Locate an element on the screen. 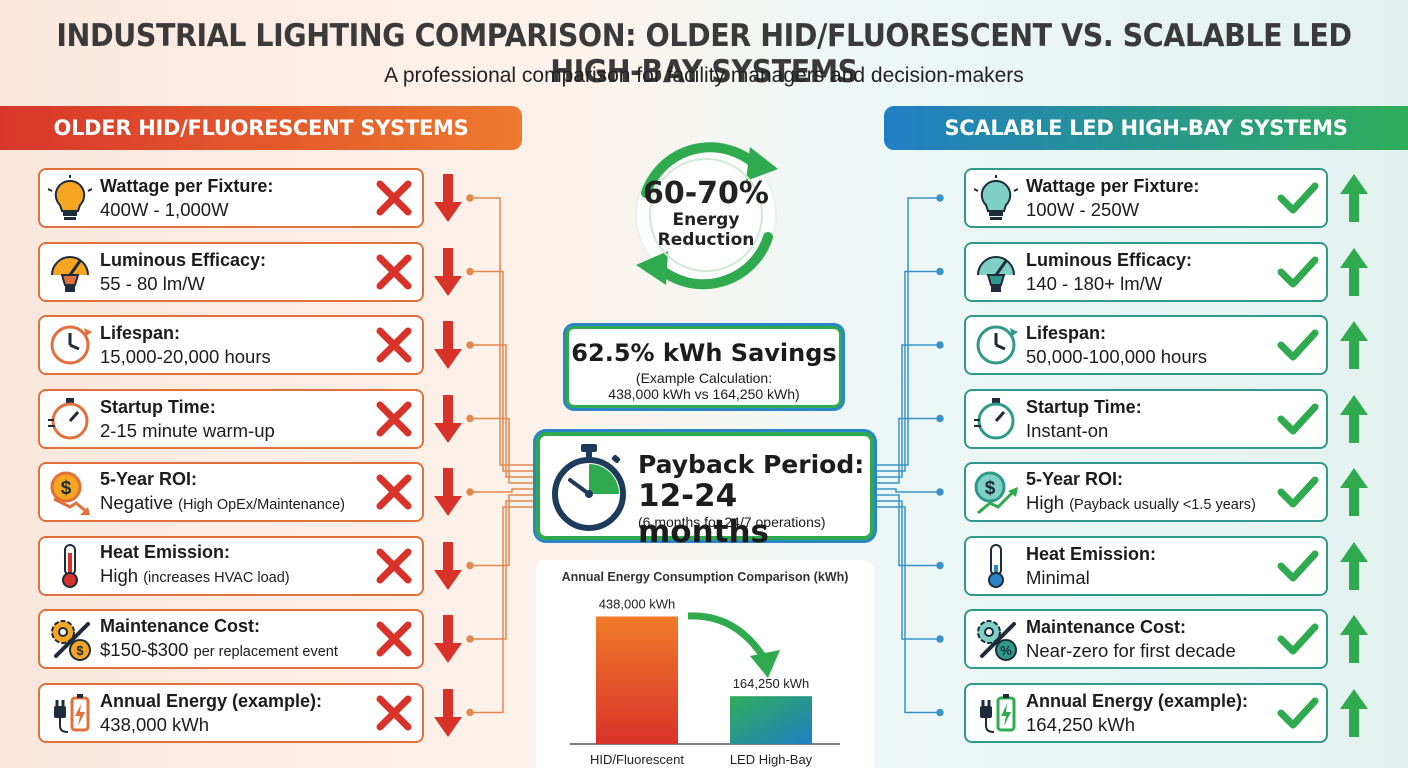  item-value-main: 400W - 1,000W is located at coordinates (164, 209).